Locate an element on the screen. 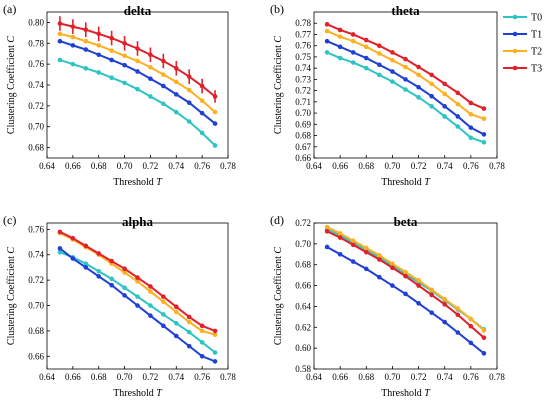 This screenshot has height=405, width=550. series-line-T0 is located at coordinates (137, 302).